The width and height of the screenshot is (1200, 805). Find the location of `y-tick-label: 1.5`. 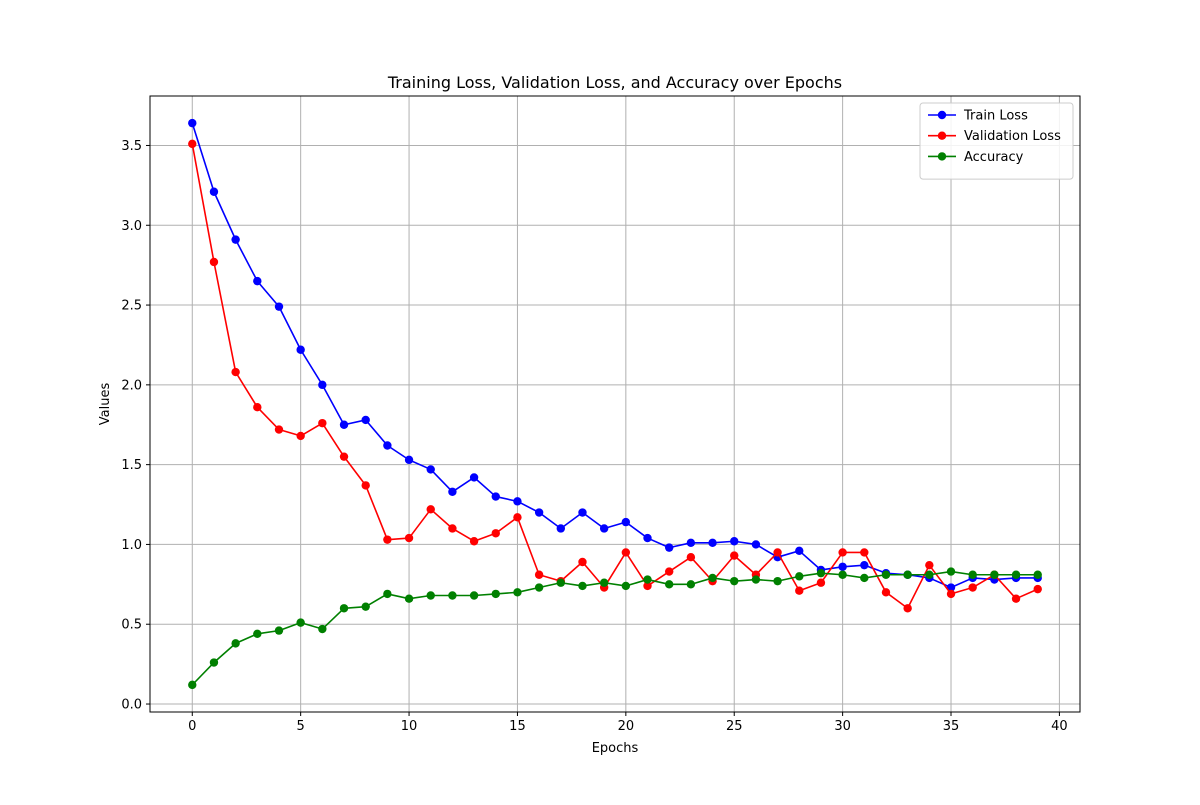

y-tick-label: 1.5 is located at coordinates (131, 465).